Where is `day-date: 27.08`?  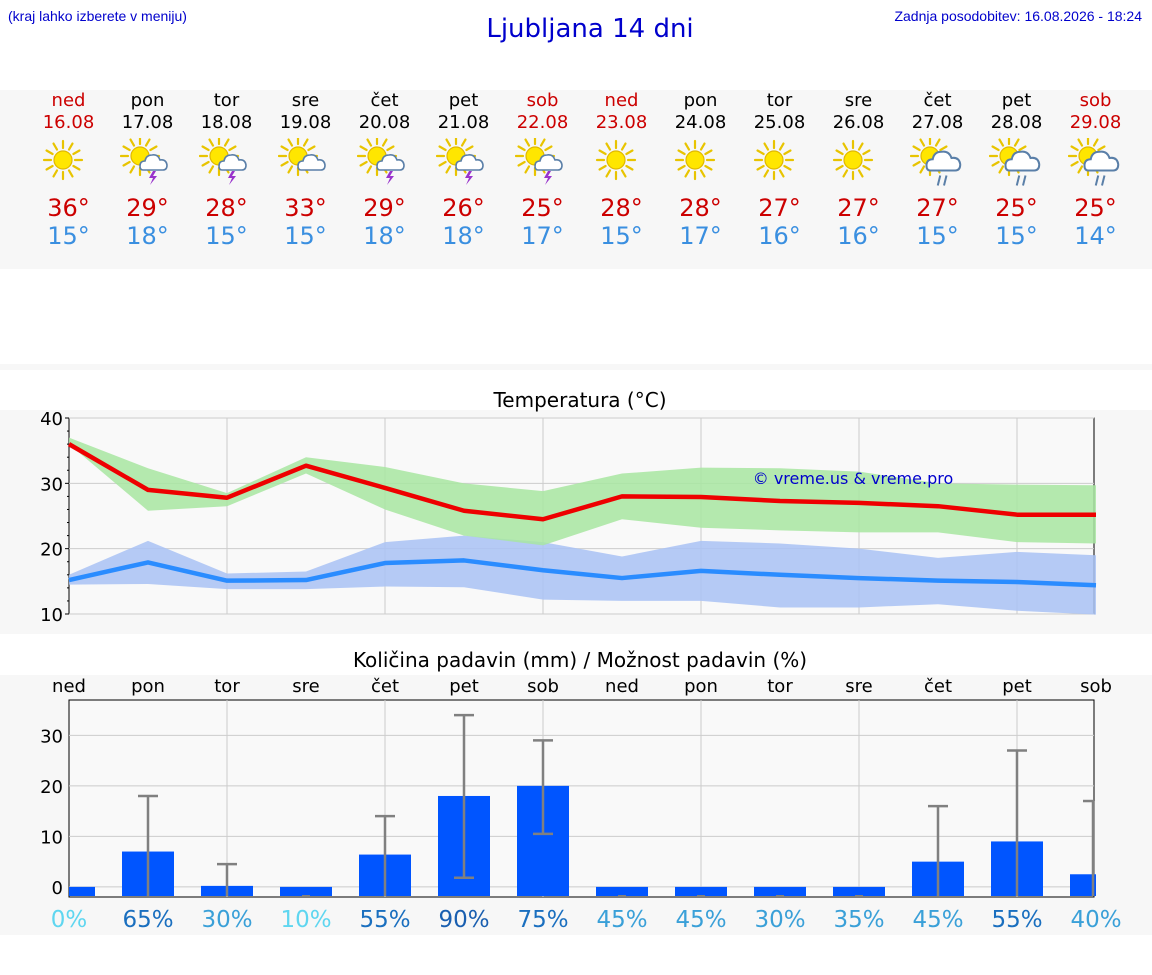
day-date: 27.08 is located at coordinates (937, 122).